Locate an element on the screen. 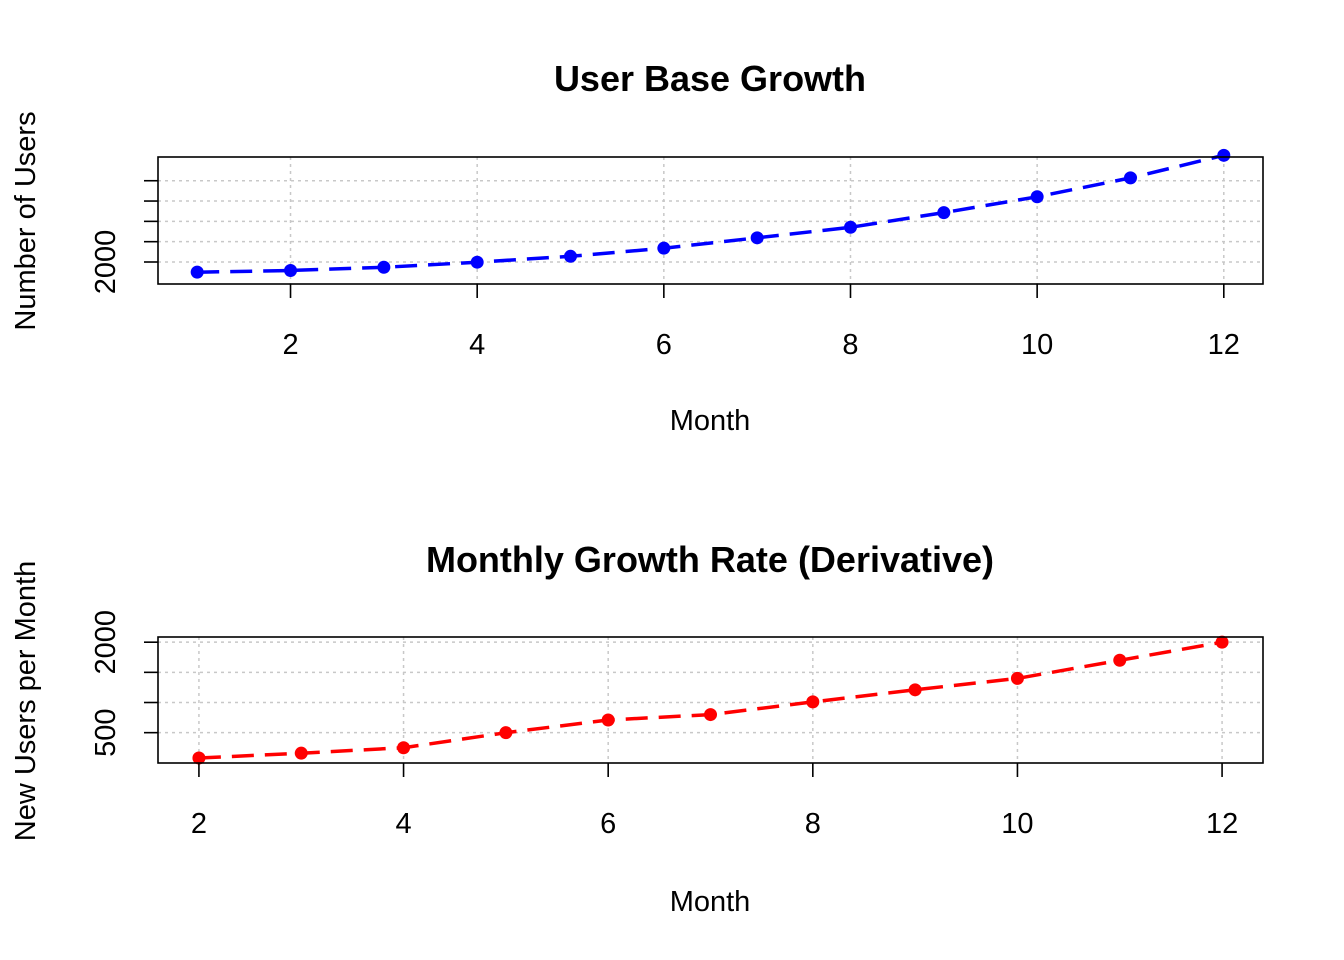 The width and height of the screenshot is (1344, 960). y-tick-label: 500 is located at coordinates (106, 733).